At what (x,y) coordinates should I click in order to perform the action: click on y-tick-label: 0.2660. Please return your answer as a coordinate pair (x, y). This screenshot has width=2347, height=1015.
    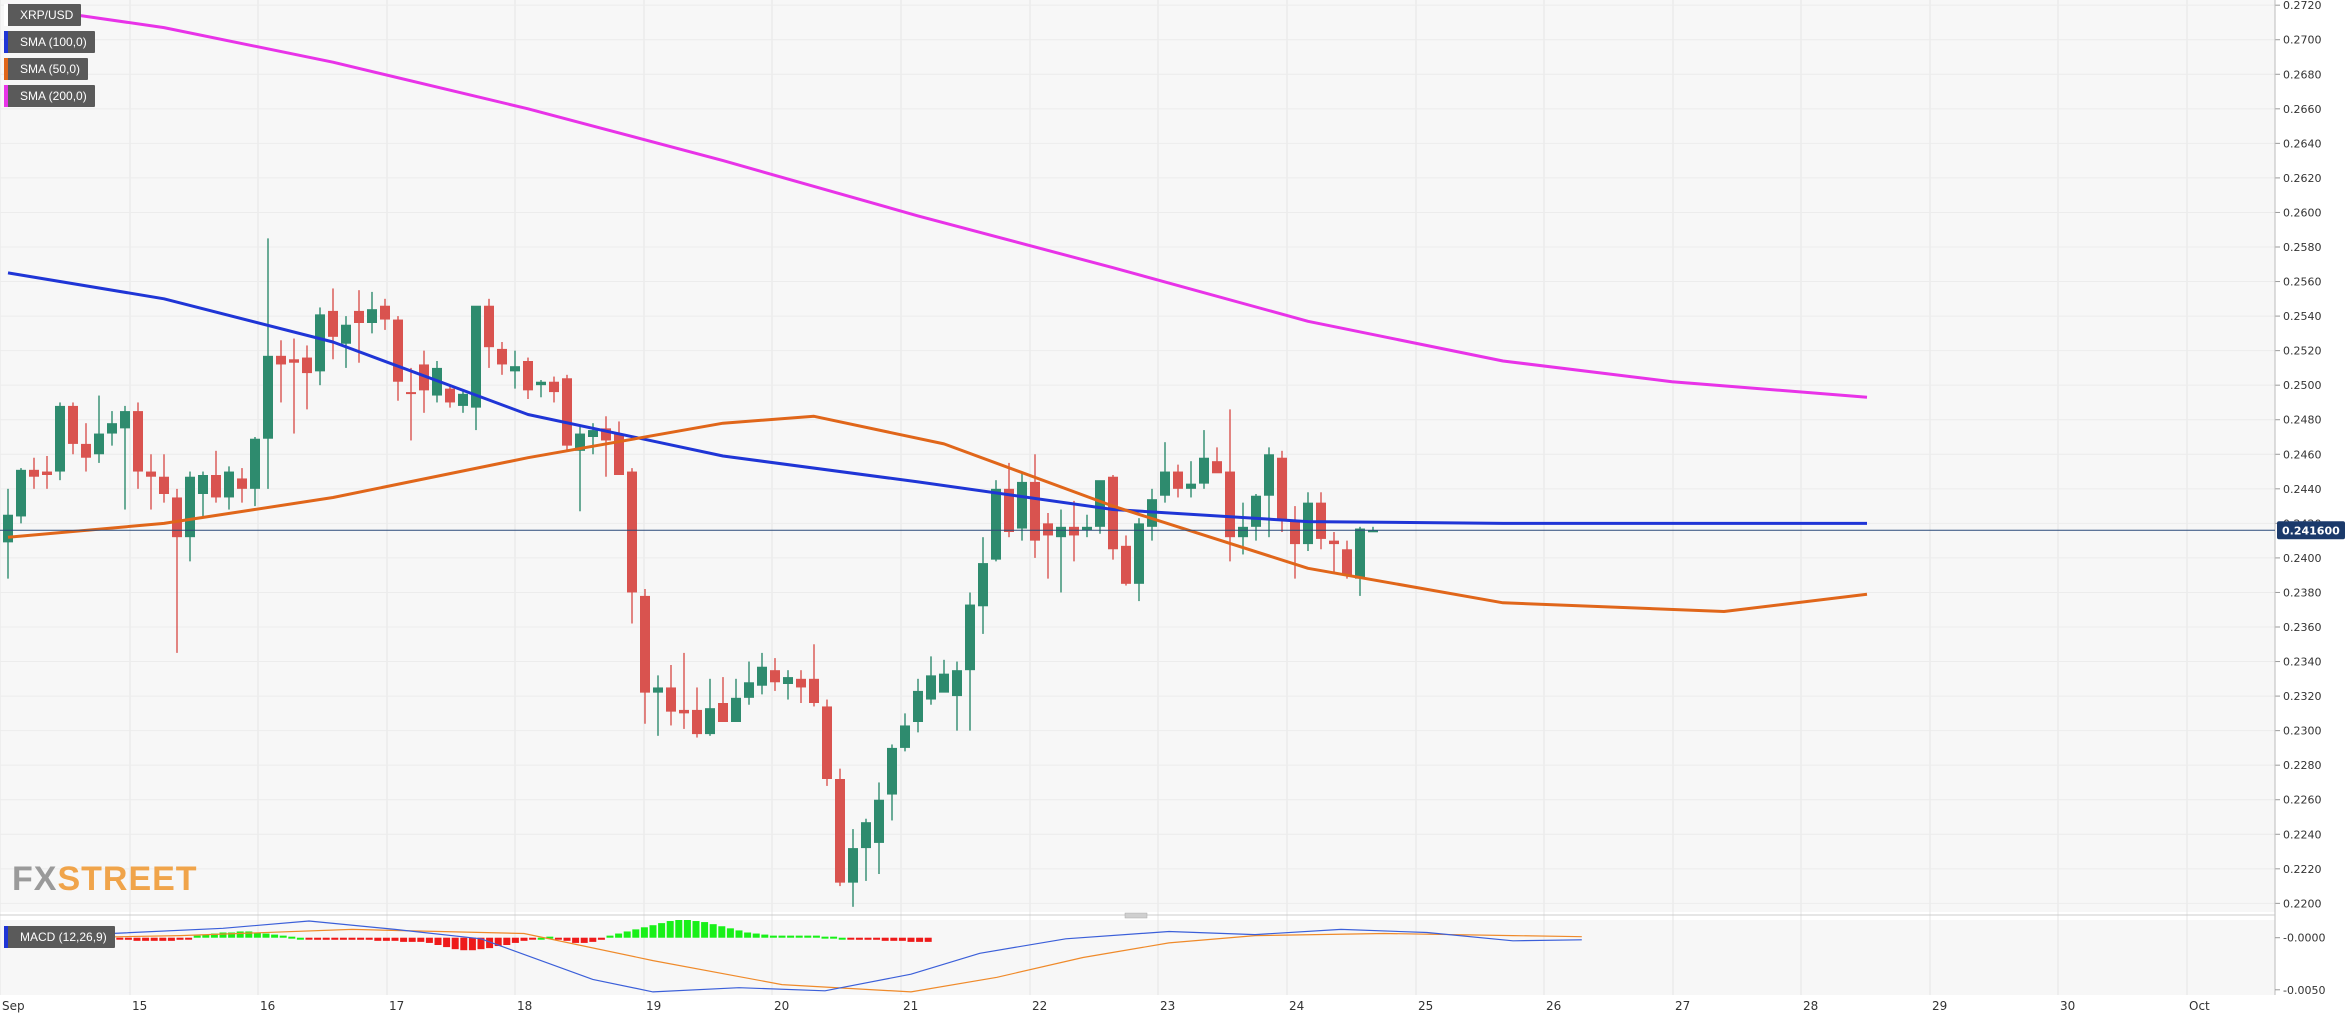
    Looking at the image, I should click on (2302, 109).